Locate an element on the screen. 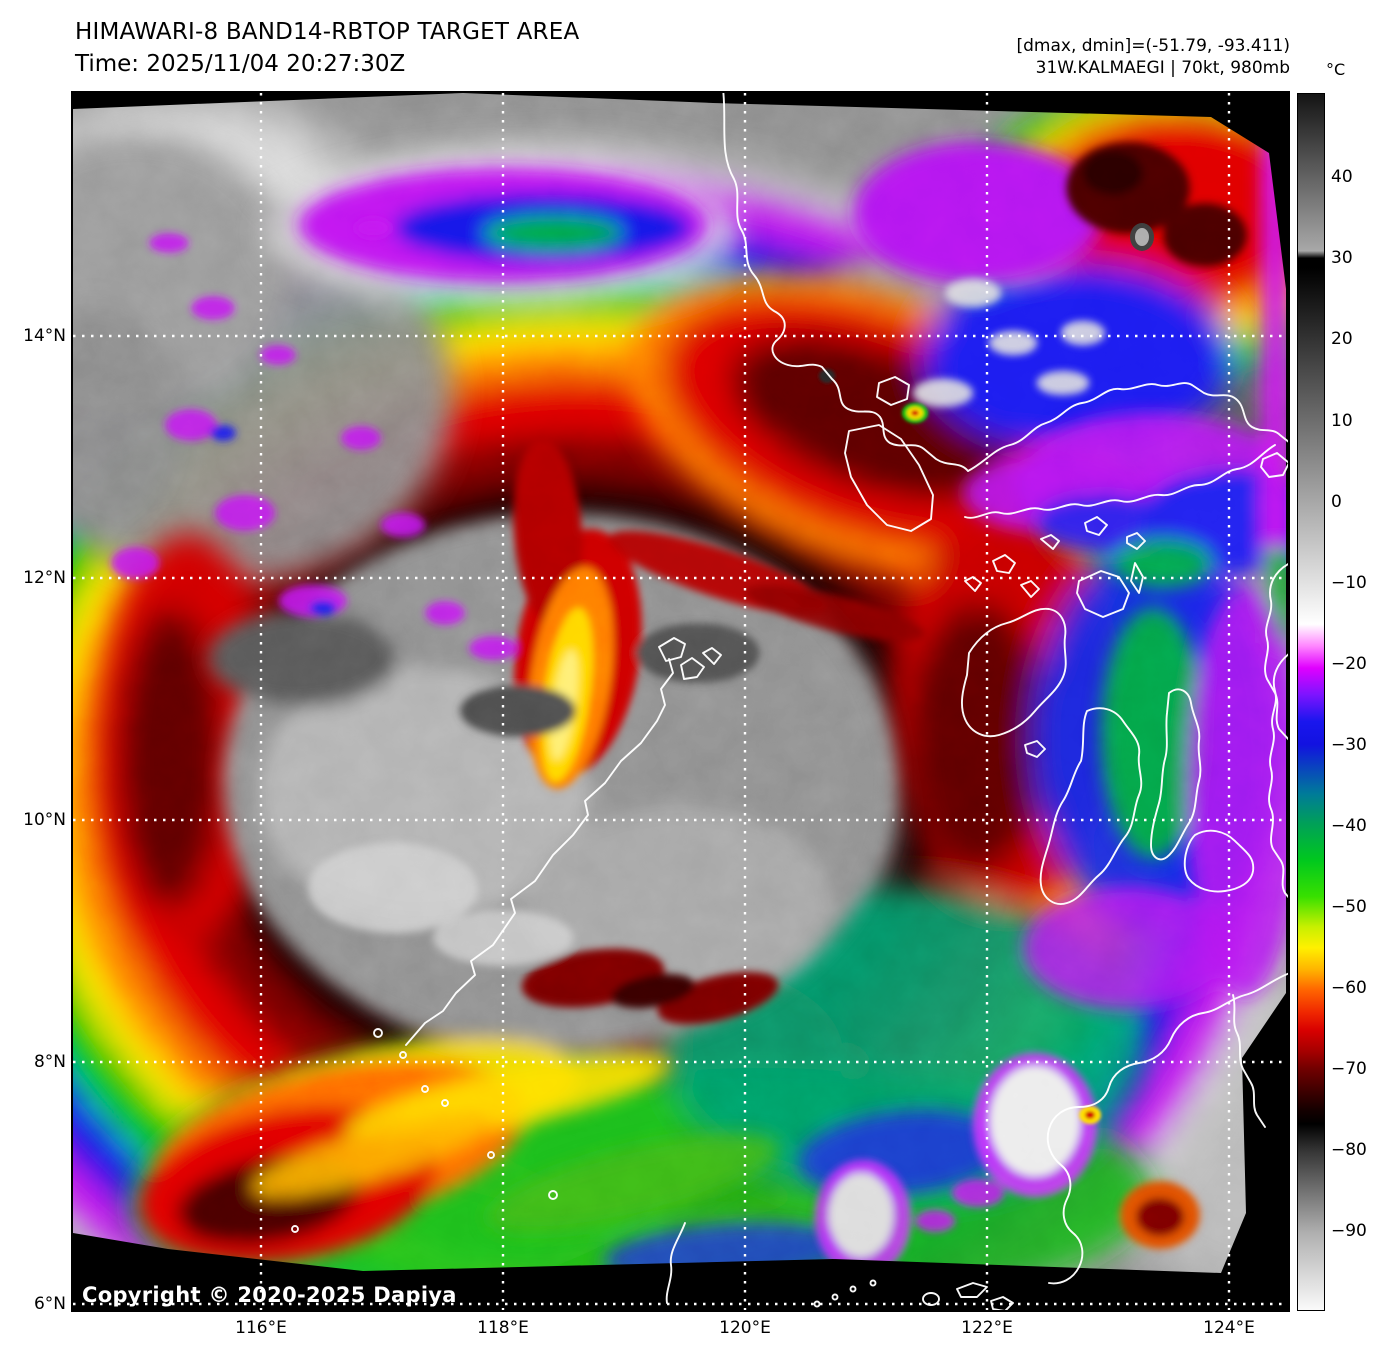 This screenshot has width=1390, height=1359. coastline-small-islands is located at coordinates (584, 1168).